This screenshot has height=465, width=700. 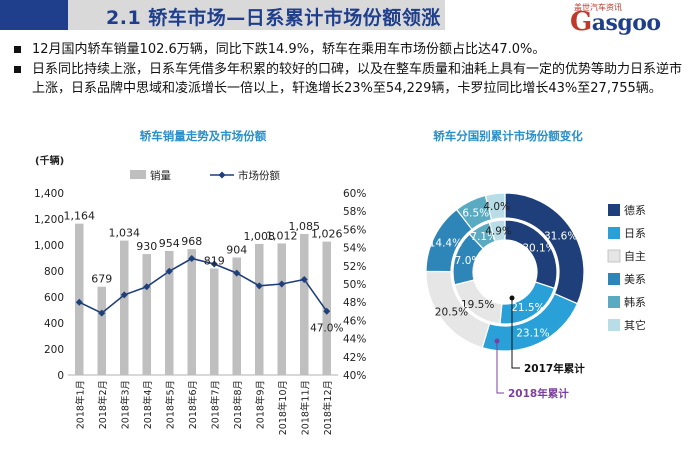 What do you see at coordinates (305, 226) in the screenshot?
I see `bar-value-label: 1,085` at bounding box center [305, 226].